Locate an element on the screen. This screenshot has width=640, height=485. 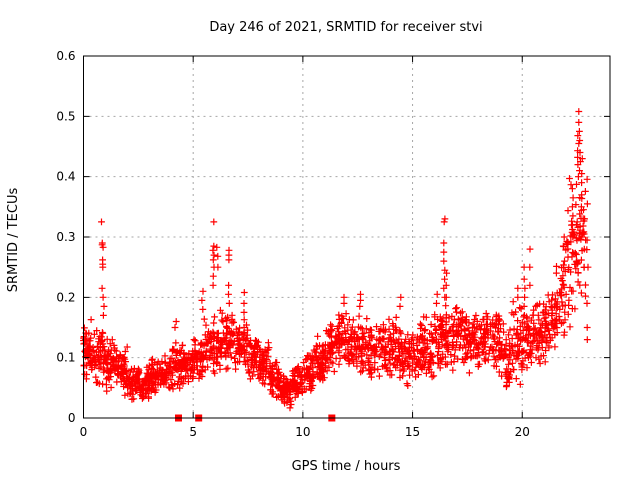
y-axis-label: SRMTID / TECUs is located at coordinates (13, 240).